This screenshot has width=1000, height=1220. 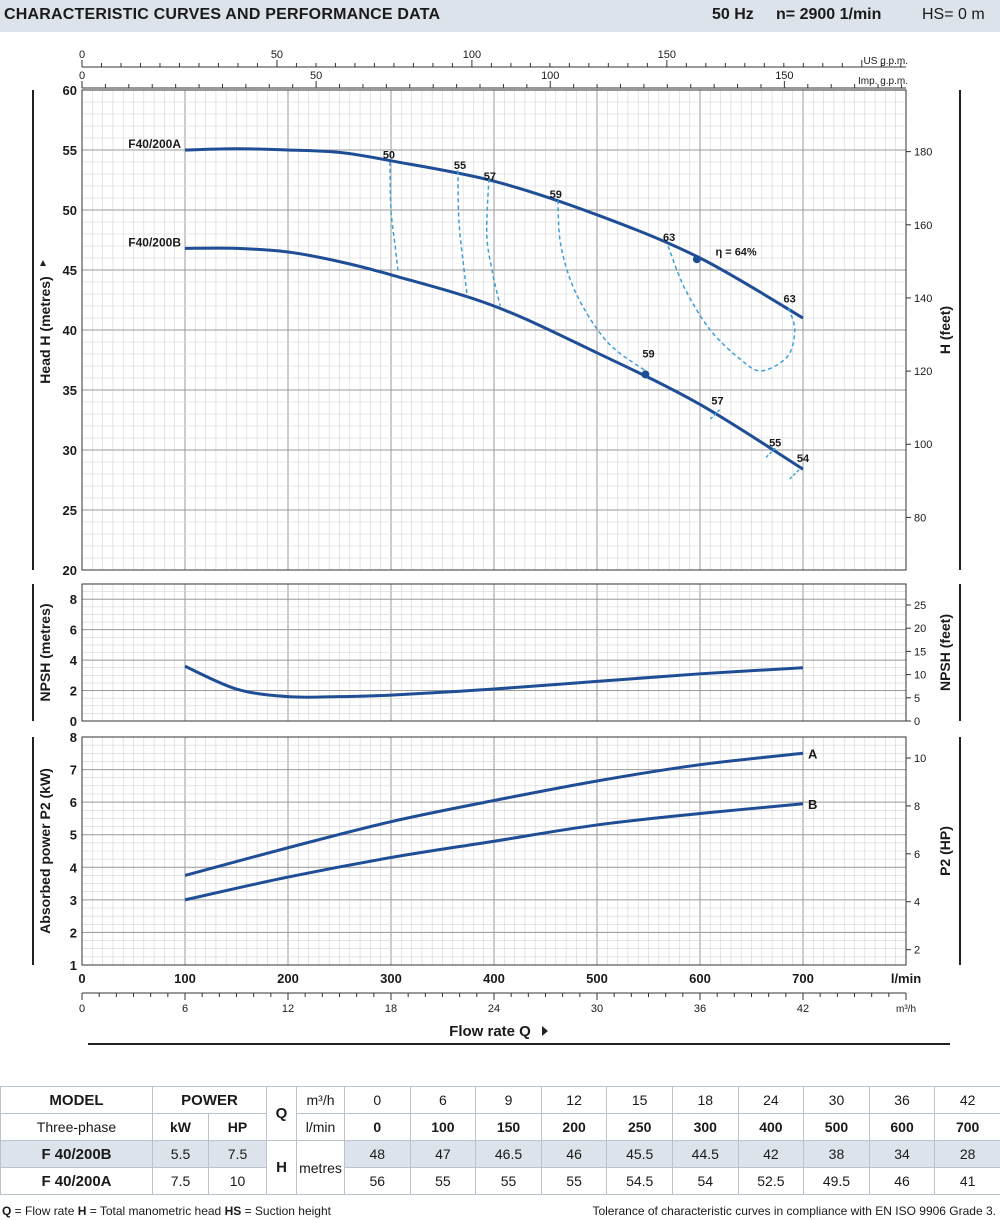 What do you see at coordinates (282, 1167) in the screenshot?
I see `h-header: H` at bounding box center [282, 1167].